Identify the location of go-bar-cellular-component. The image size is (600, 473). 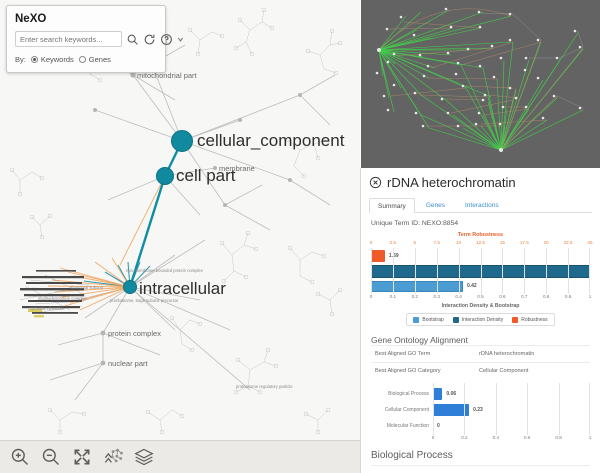
(451, 410).